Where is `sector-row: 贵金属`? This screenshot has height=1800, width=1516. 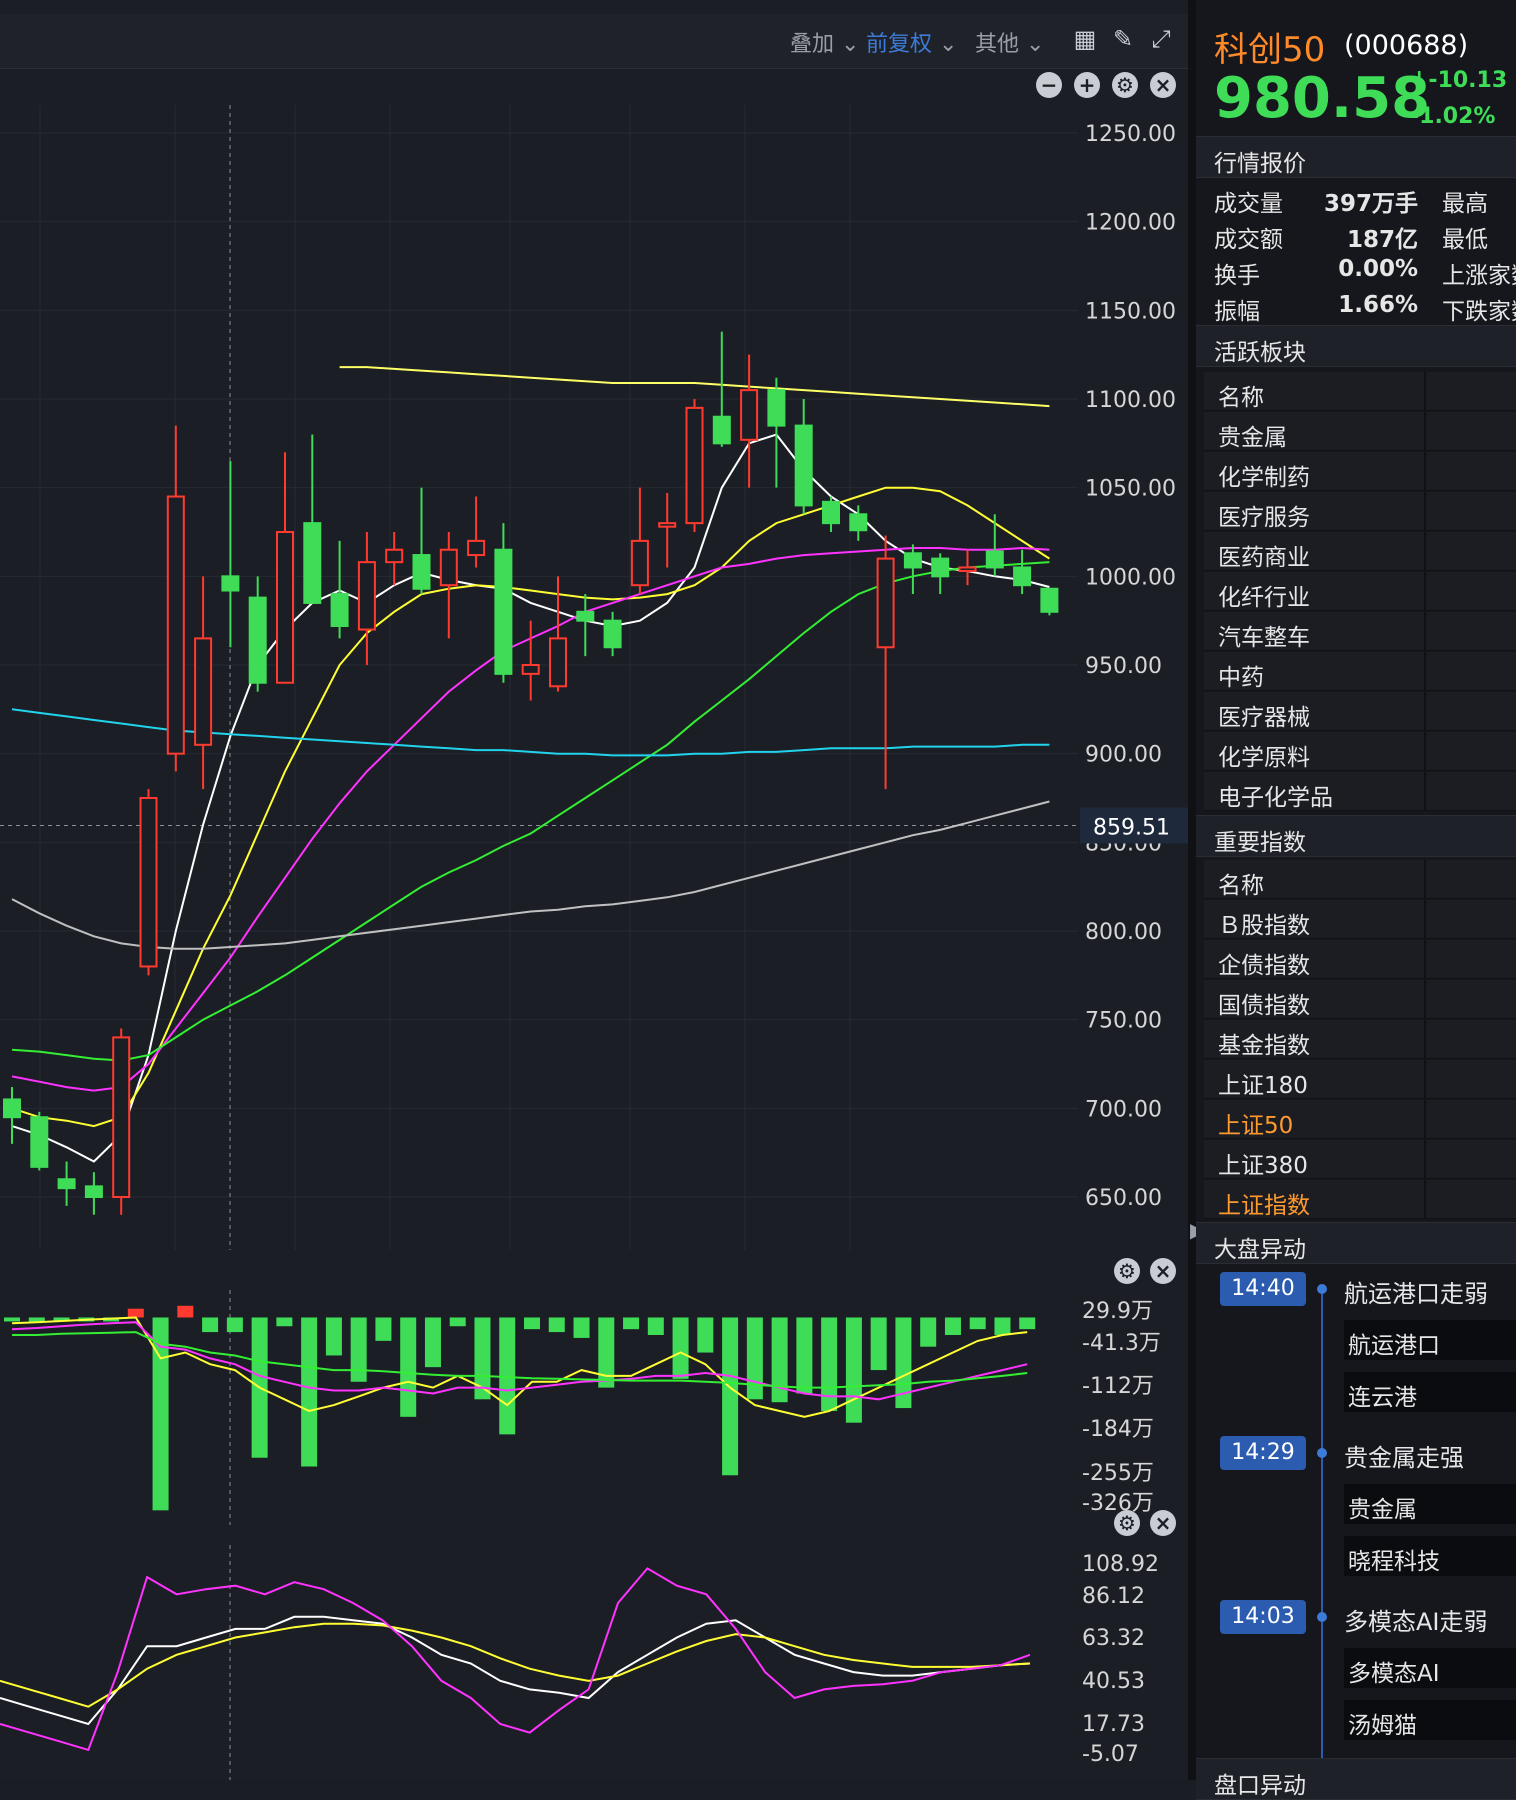 sector-row: 贵金属 is located at coordinates (1360, 431).